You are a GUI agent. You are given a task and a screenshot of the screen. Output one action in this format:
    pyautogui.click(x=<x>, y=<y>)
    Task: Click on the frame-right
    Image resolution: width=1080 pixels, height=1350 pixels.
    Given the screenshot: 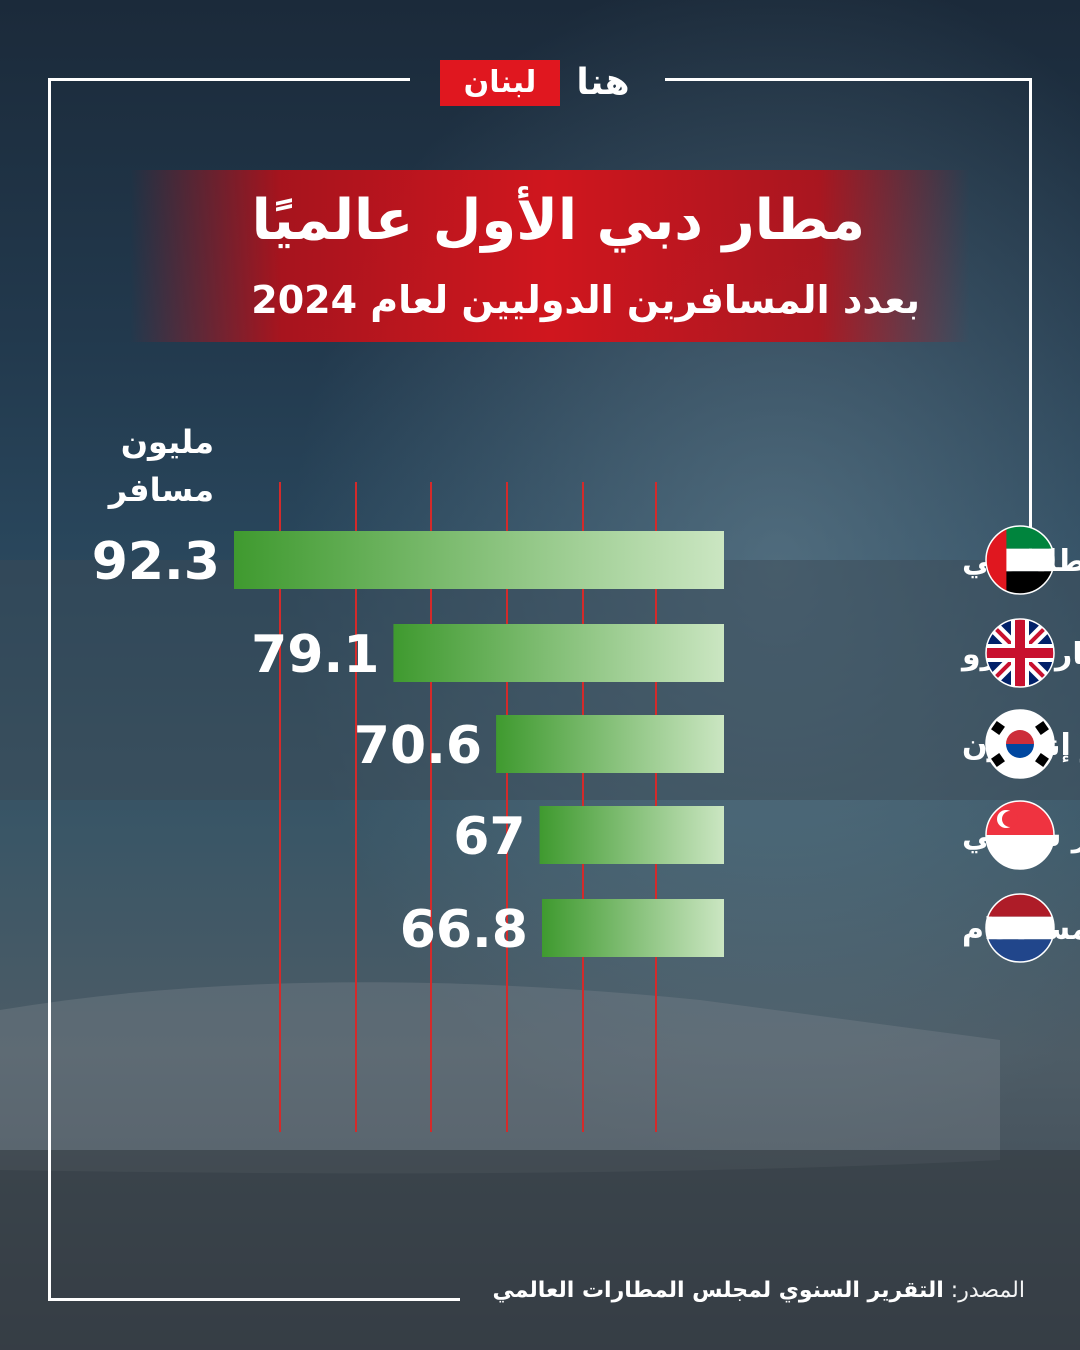 What is the action you would take?
    pyautogui.click(x=1030, y=324)
    